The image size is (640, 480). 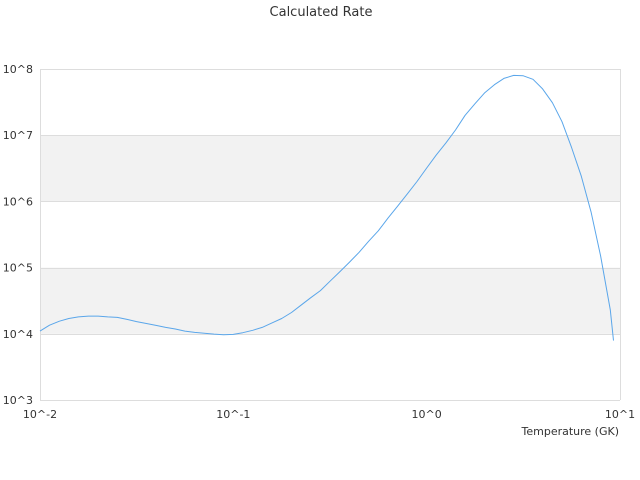 I want to click on y-tick-label: 10^7, so click(x=18, y=135).